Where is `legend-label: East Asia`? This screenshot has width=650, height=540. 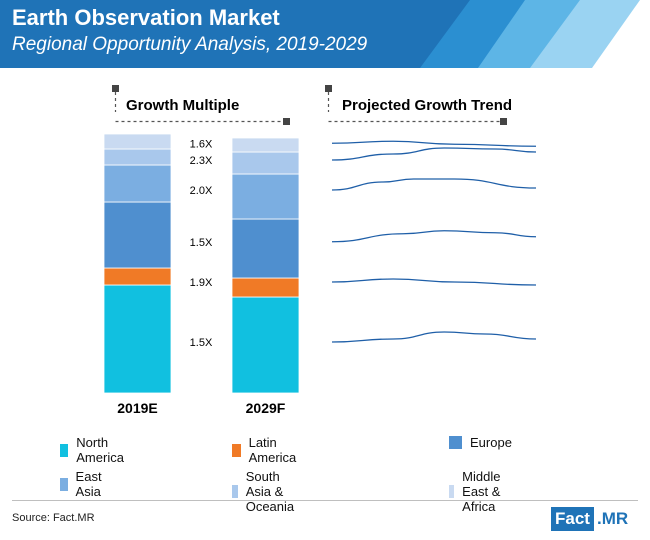 legend-label: East Asia is located at coordinates (88, 484).